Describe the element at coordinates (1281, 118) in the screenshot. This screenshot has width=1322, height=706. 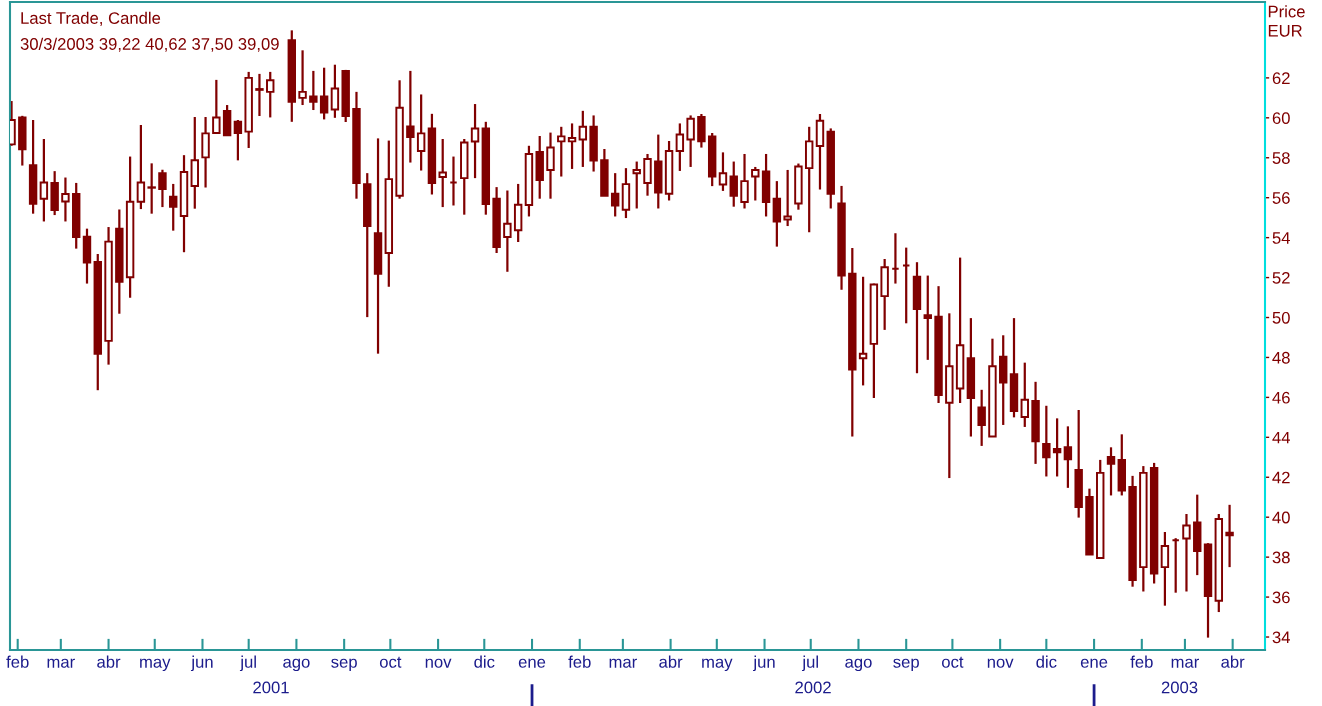
I see `y-tick-label: 60` at that location.